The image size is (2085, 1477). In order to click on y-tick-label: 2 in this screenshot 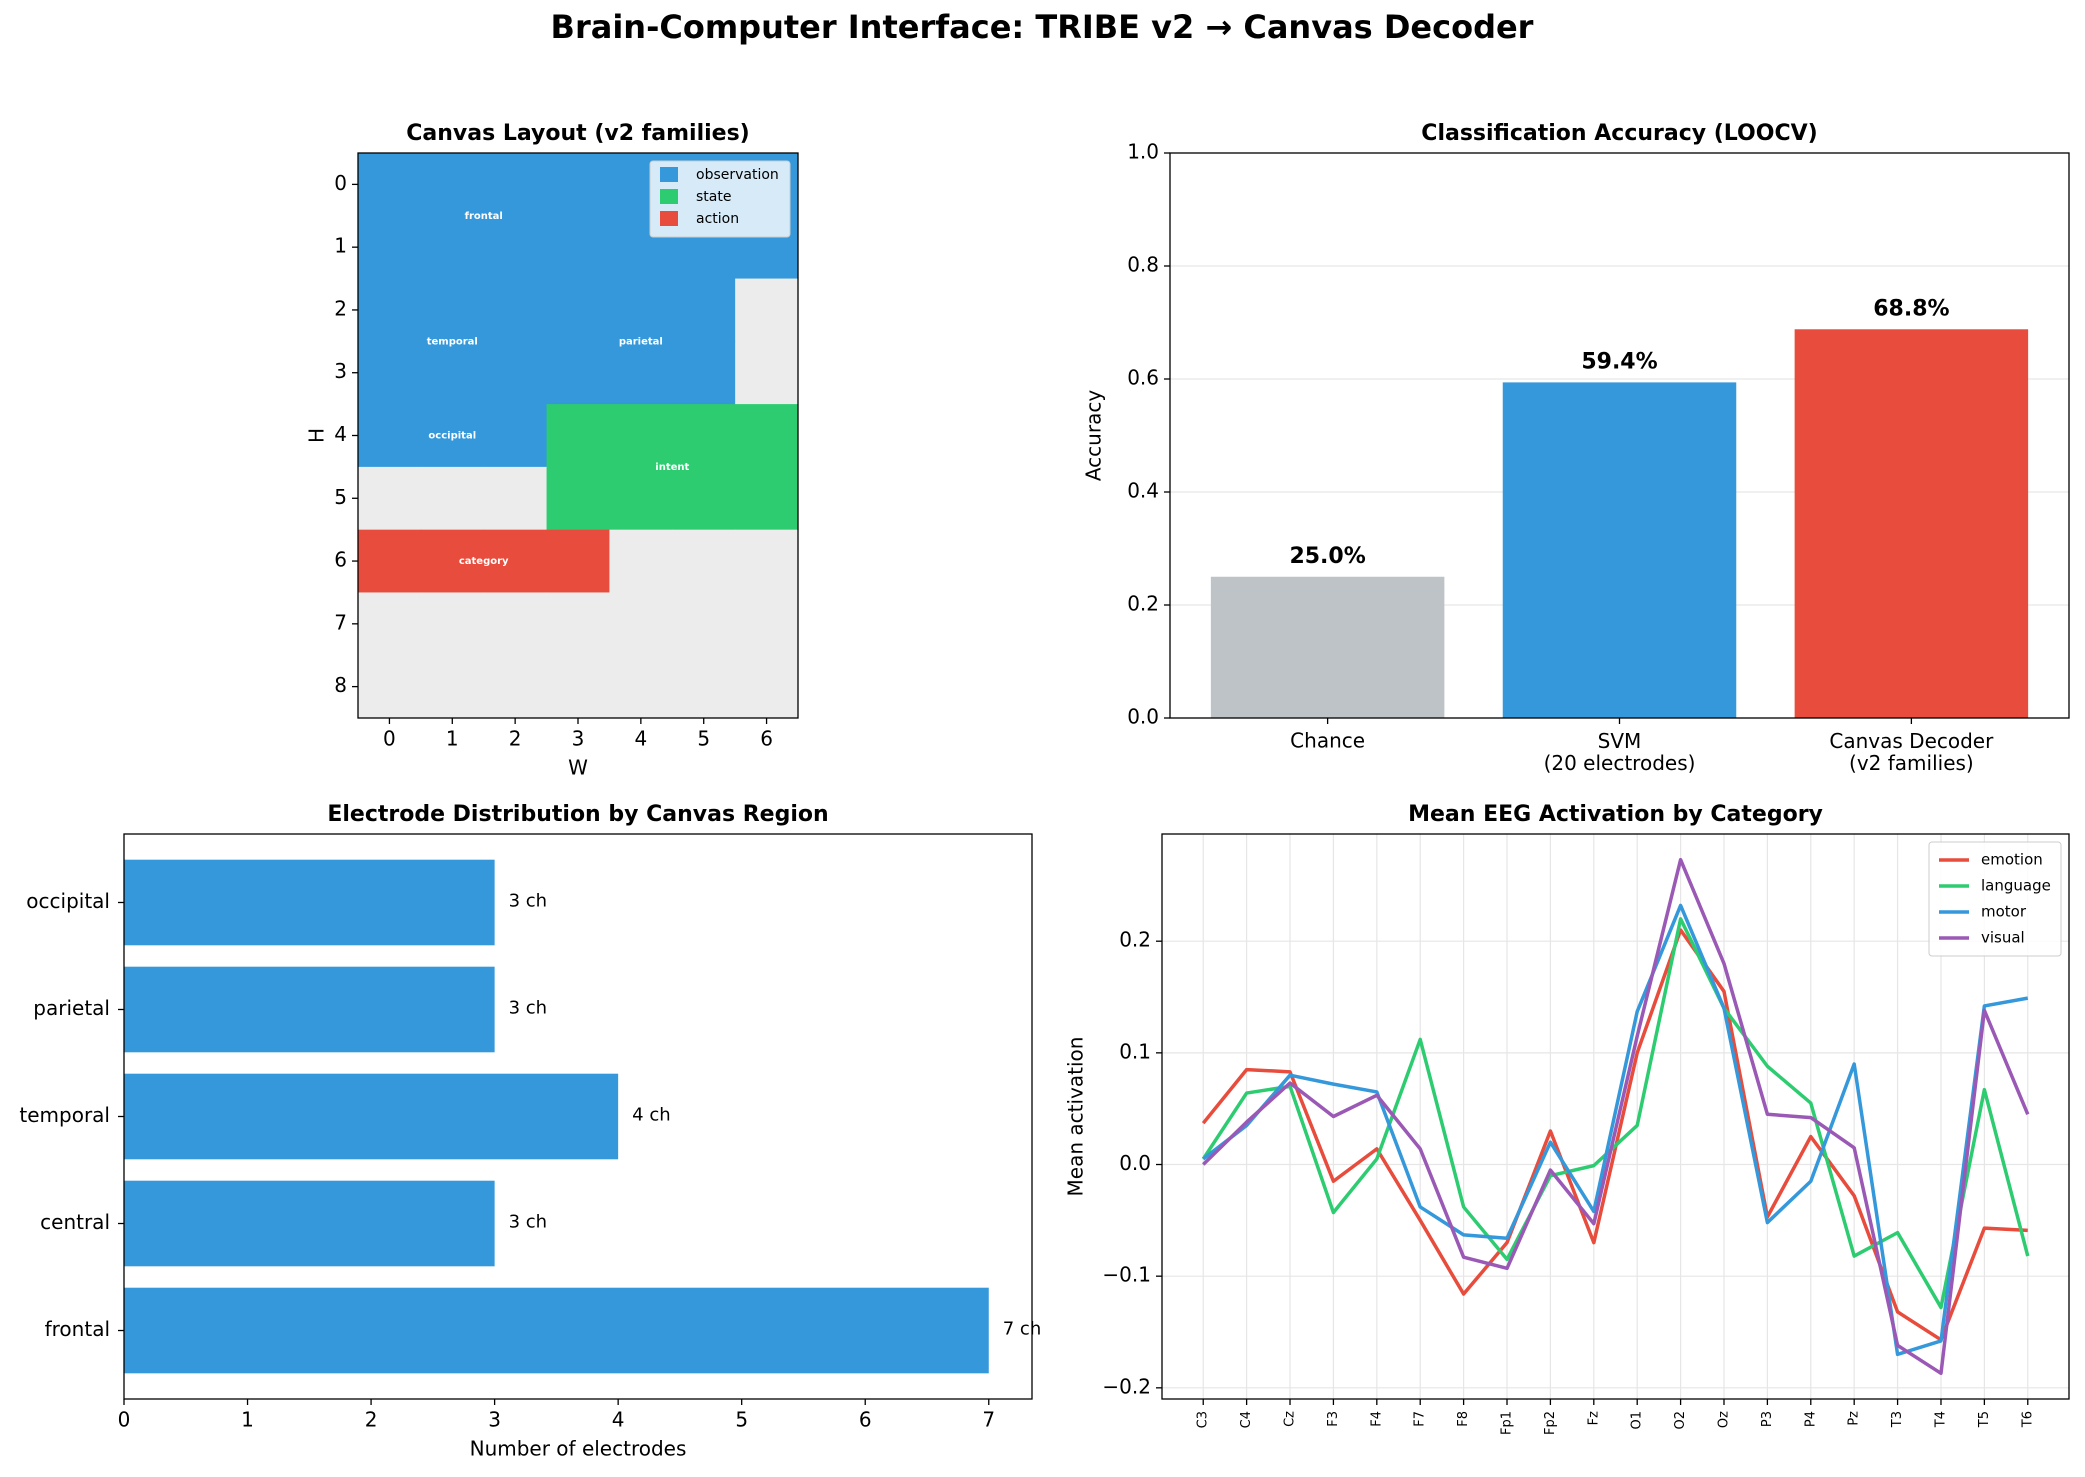, I will do `click(340, 308)`.